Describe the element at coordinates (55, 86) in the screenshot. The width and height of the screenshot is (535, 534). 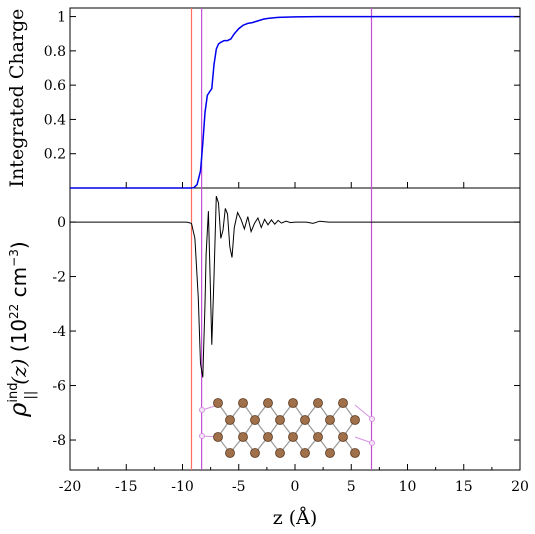
I see `top-y-tick-label: 0.6` at that location.